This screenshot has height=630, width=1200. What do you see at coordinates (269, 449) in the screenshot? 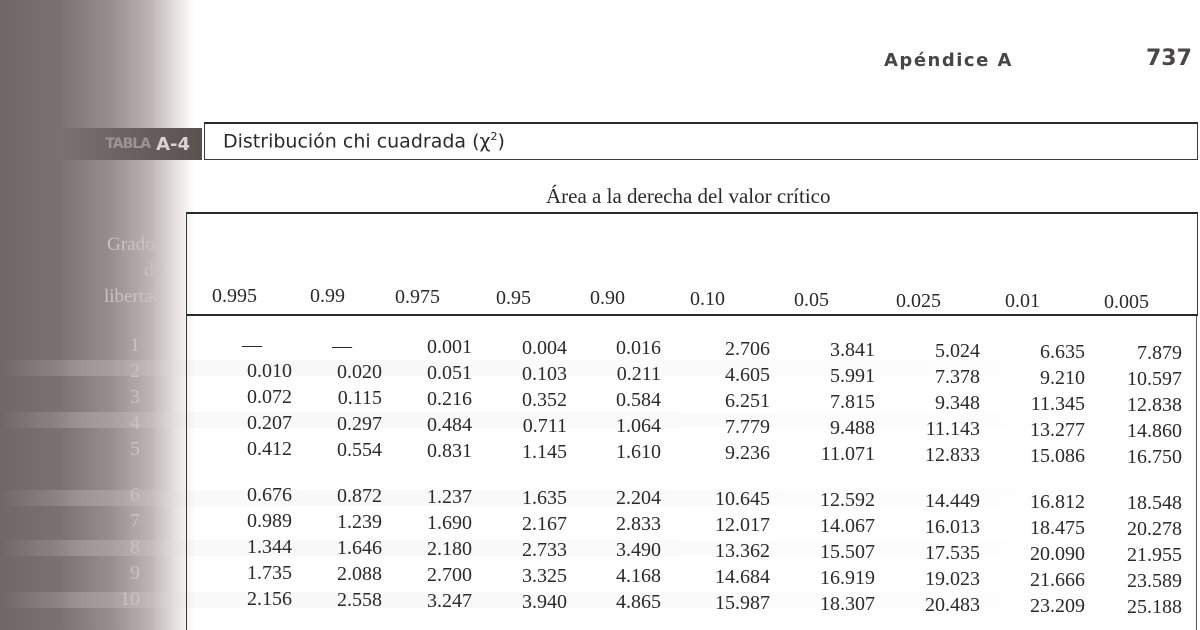
I see `table-cell: 0.412` at bounding box center [269, 449].